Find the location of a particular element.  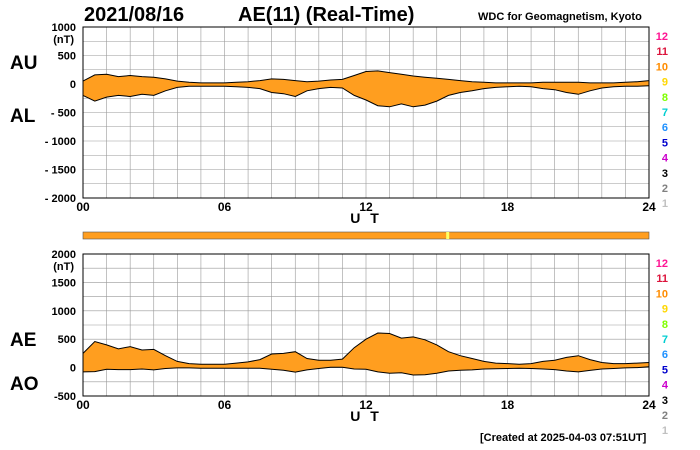

y-tick-label: - 500 is located at coordinates (63, 114).